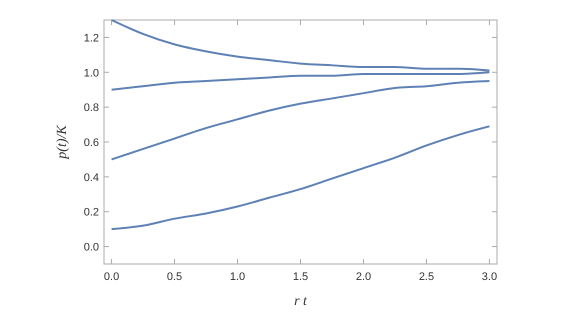 The image size is (563, 322). What do you see at coordinates (301, 301) in the screenshot?
I see `x-axis-title: r t` at bounding box center [301, 301].